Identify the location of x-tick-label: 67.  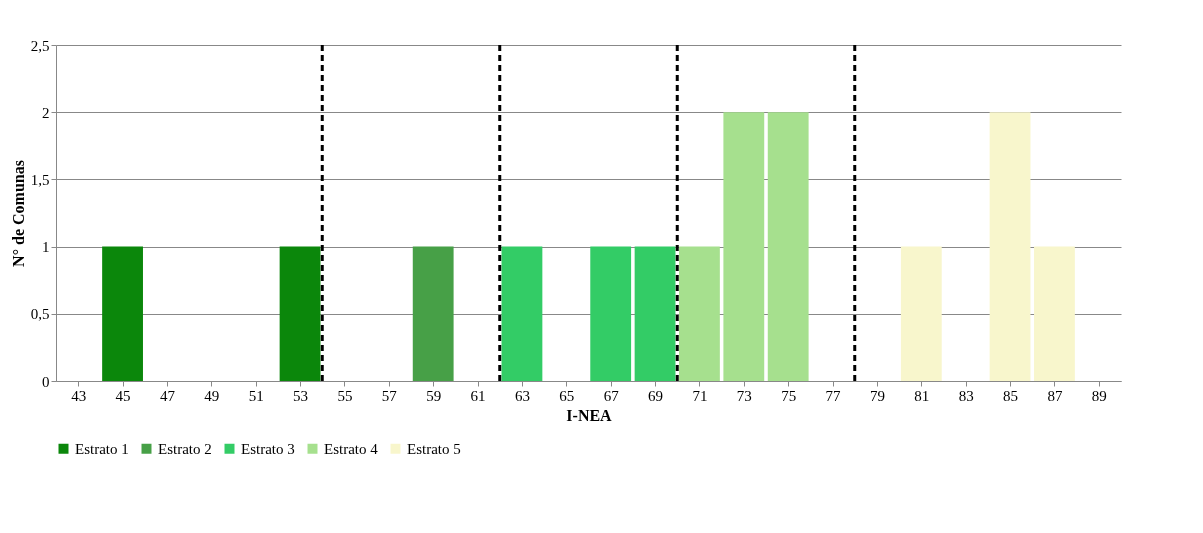
(611, 395).